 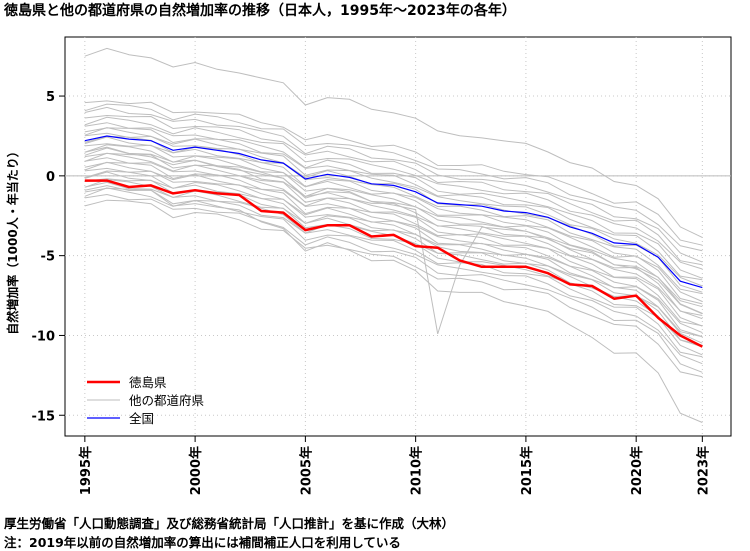 I want to click on x-tick-label-1: 2000年, so click(x=196, y=470).